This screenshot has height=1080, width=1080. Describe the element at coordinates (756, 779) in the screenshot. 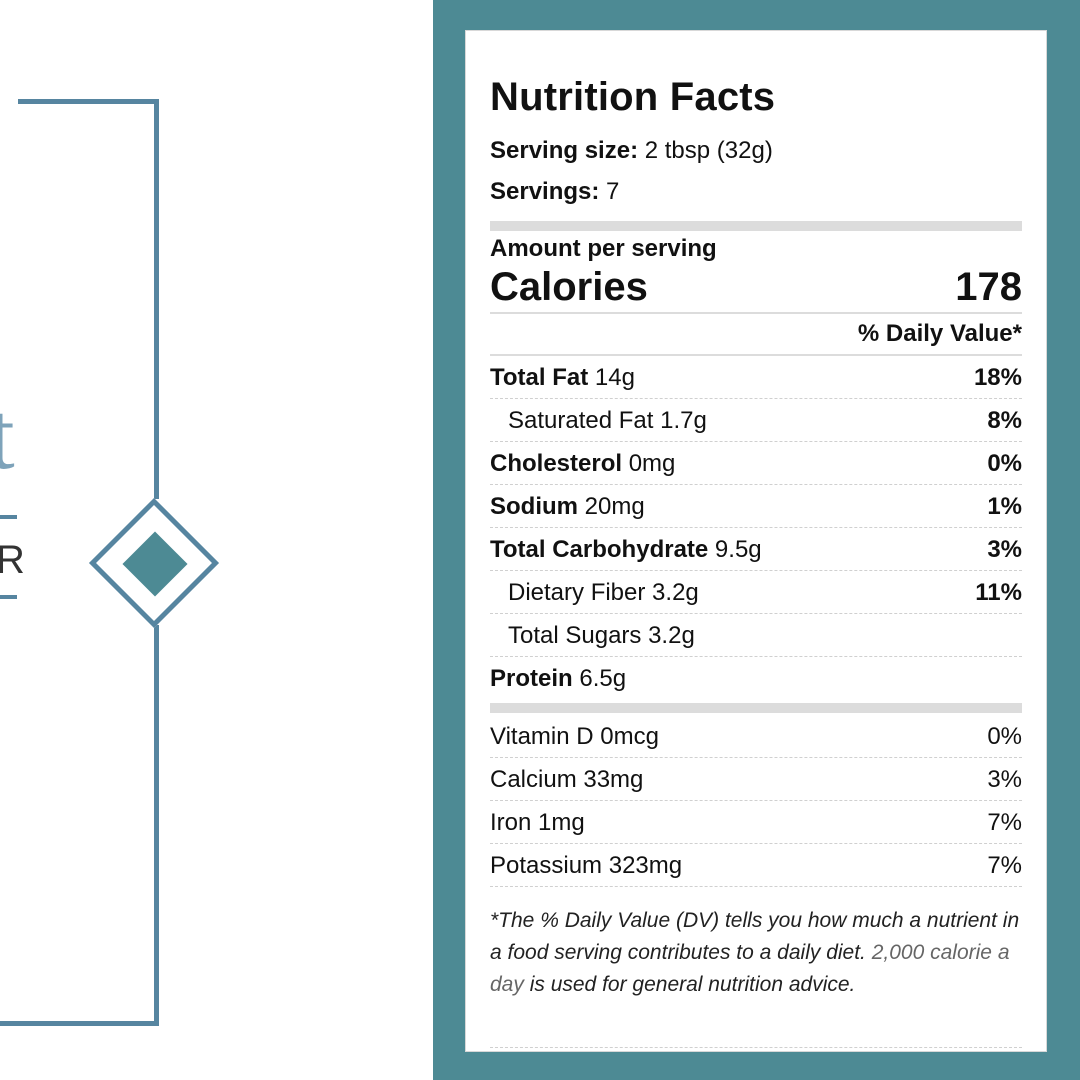

I see `vitamin-row-calcium: Calcium 33mg 3%` at that location.